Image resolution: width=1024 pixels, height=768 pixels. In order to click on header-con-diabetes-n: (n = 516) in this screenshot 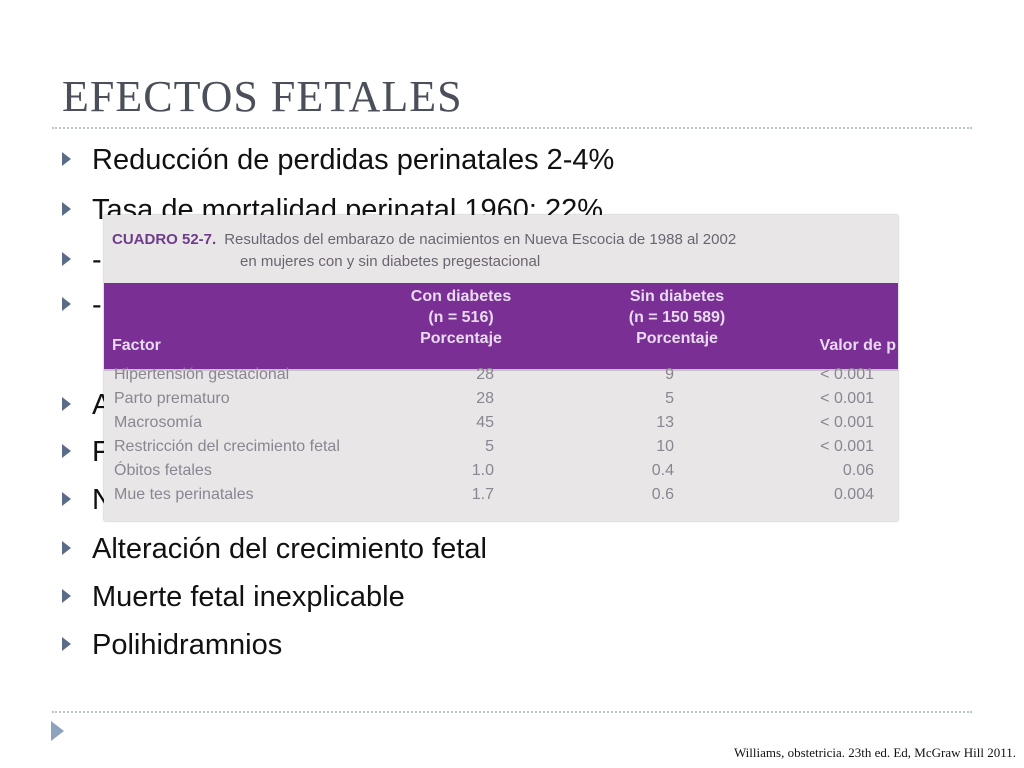, I will do `click(461, 317)`.